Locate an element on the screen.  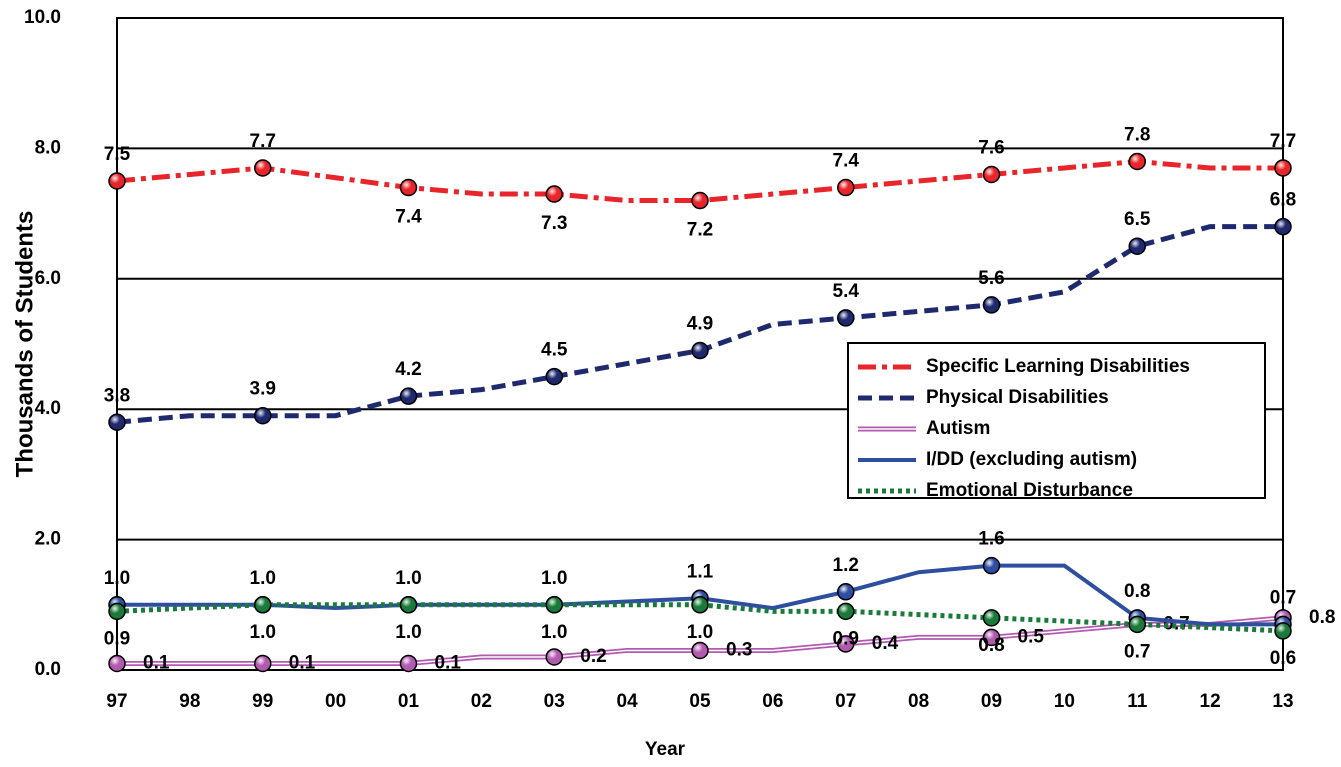
data-label: 7.5 is located at coordinates (117, 154).